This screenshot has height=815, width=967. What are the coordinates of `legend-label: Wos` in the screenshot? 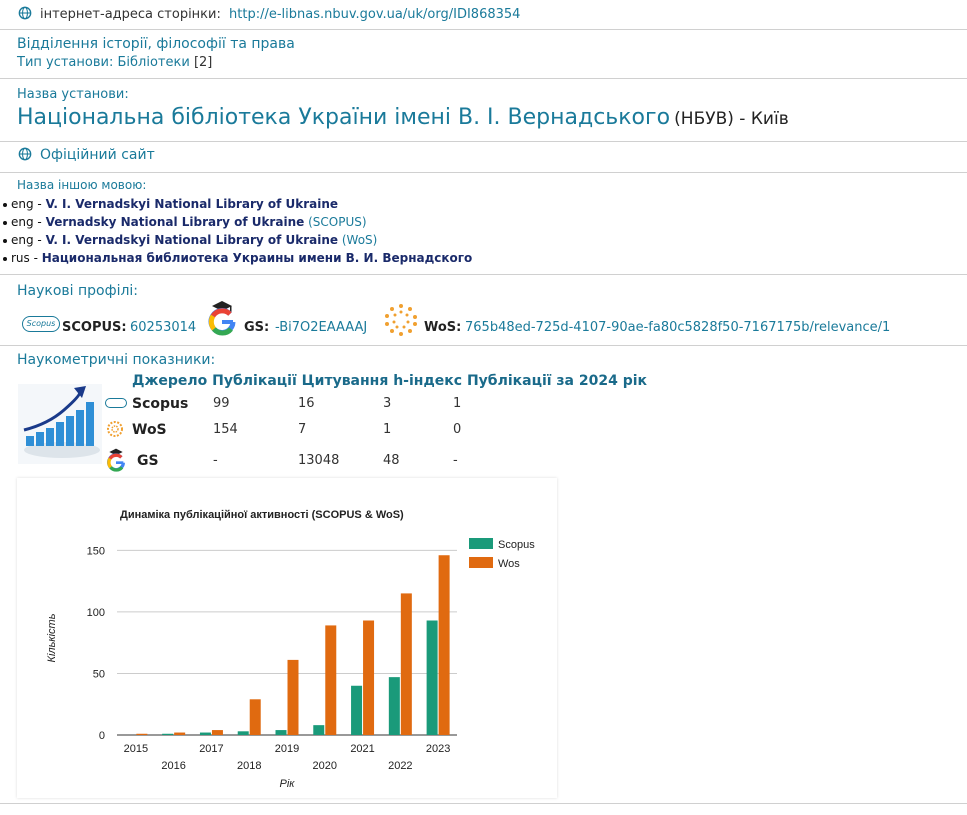 It's located at (509, 564).